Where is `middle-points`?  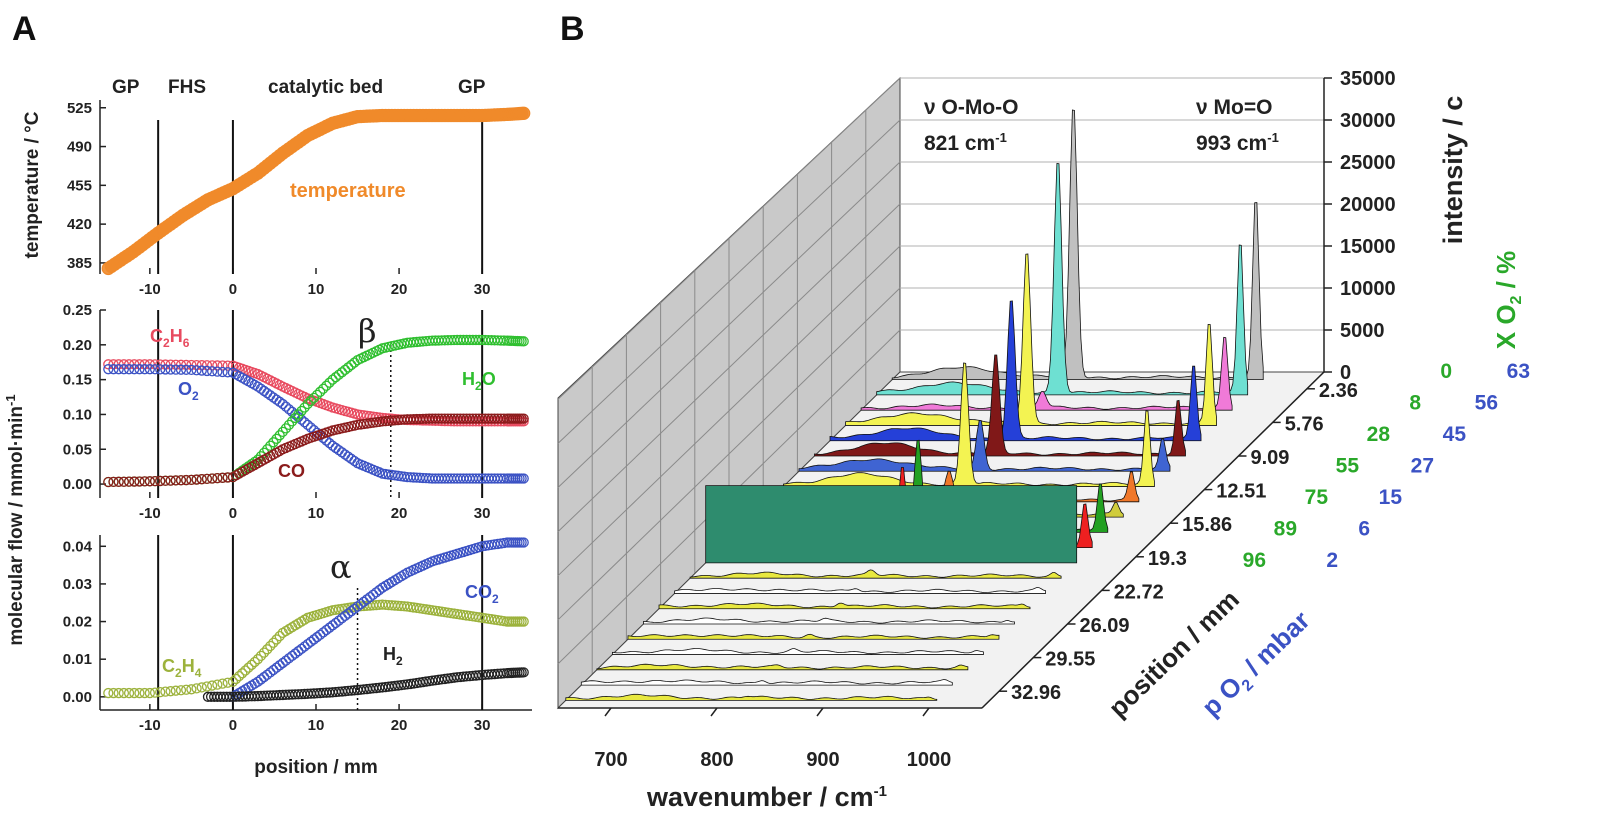 middle-points is located at coordinates (316, 411).